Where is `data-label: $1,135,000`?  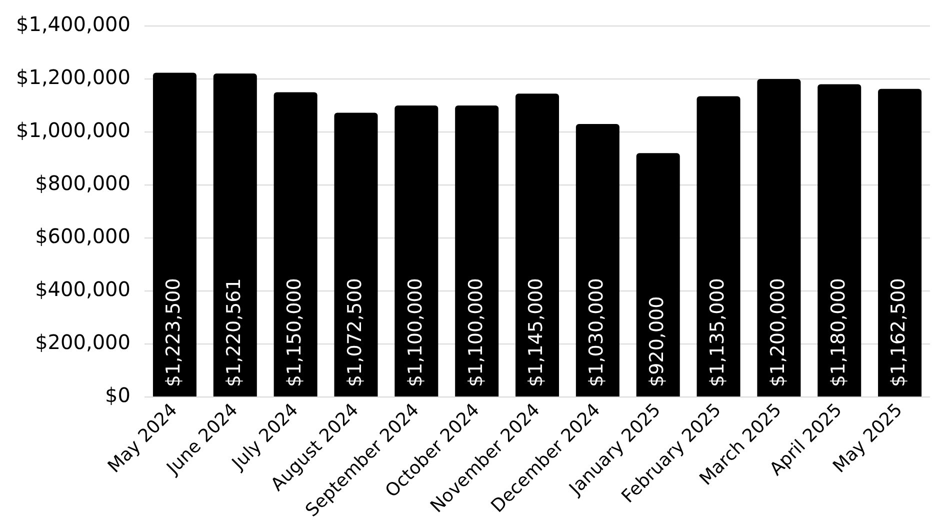
data-label: $1,135,000 is located at coordinates (717, 332).